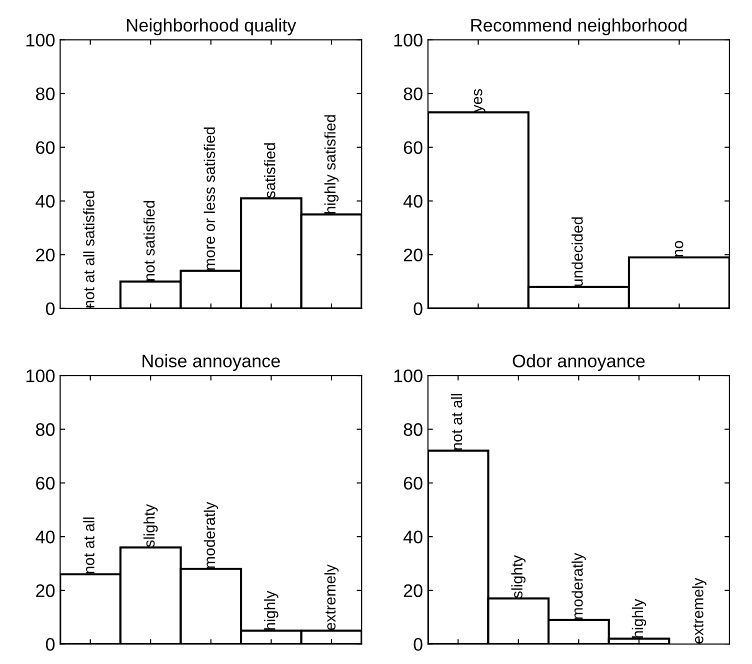  What do you see at coordinates (679, 248) in the screenshot?
I see `category-label: no` at bounding box center [679, 248].